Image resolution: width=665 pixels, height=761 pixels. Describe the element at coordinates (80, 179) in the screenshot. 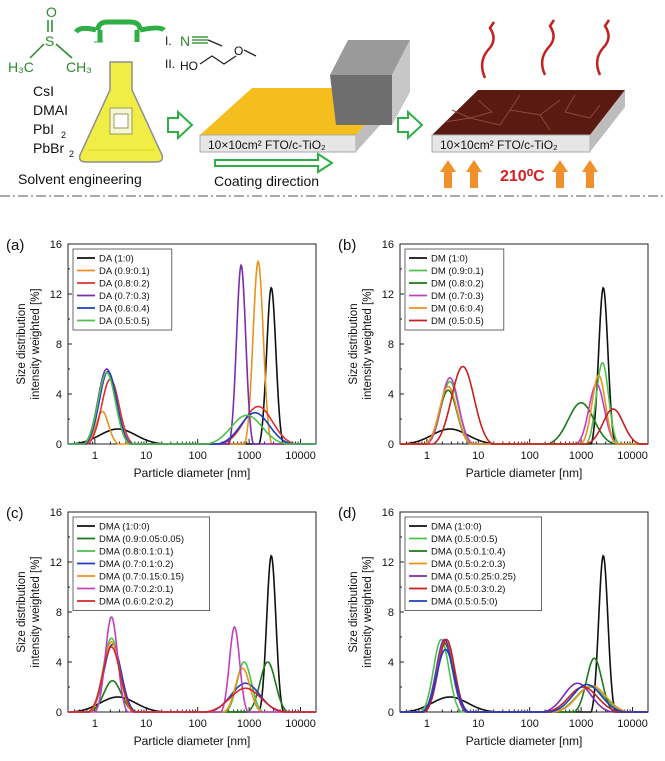

I see `caption-solvent: Solvent engineering` at that location.